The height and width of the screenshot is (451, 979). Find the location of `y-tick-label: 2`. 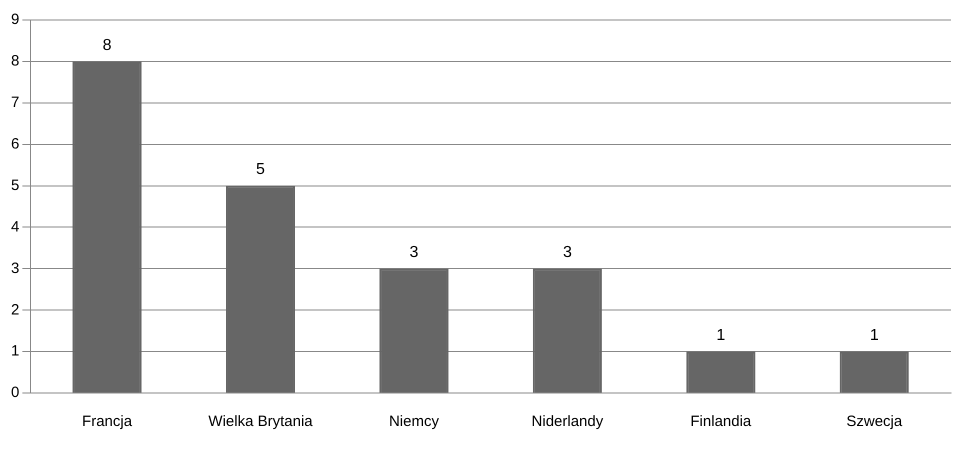

y-tick-label: 2 is located at coordinates (15, 309).